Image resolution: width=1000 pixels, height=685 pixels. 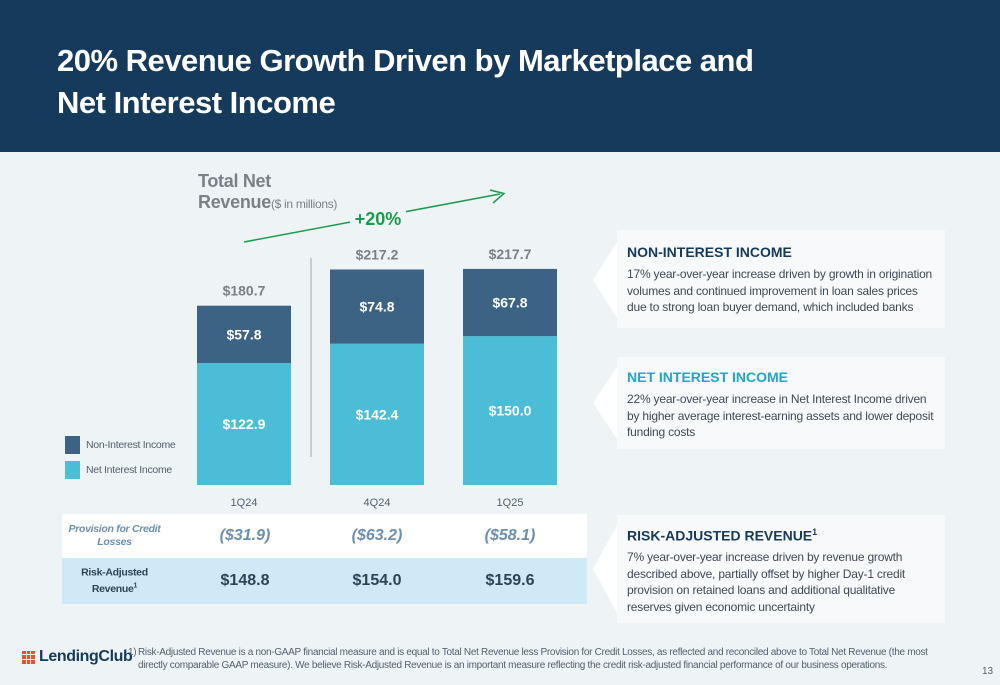 I want to click on risk-adjusted-value-1q24: $148.8, so click(x=245, y=580).